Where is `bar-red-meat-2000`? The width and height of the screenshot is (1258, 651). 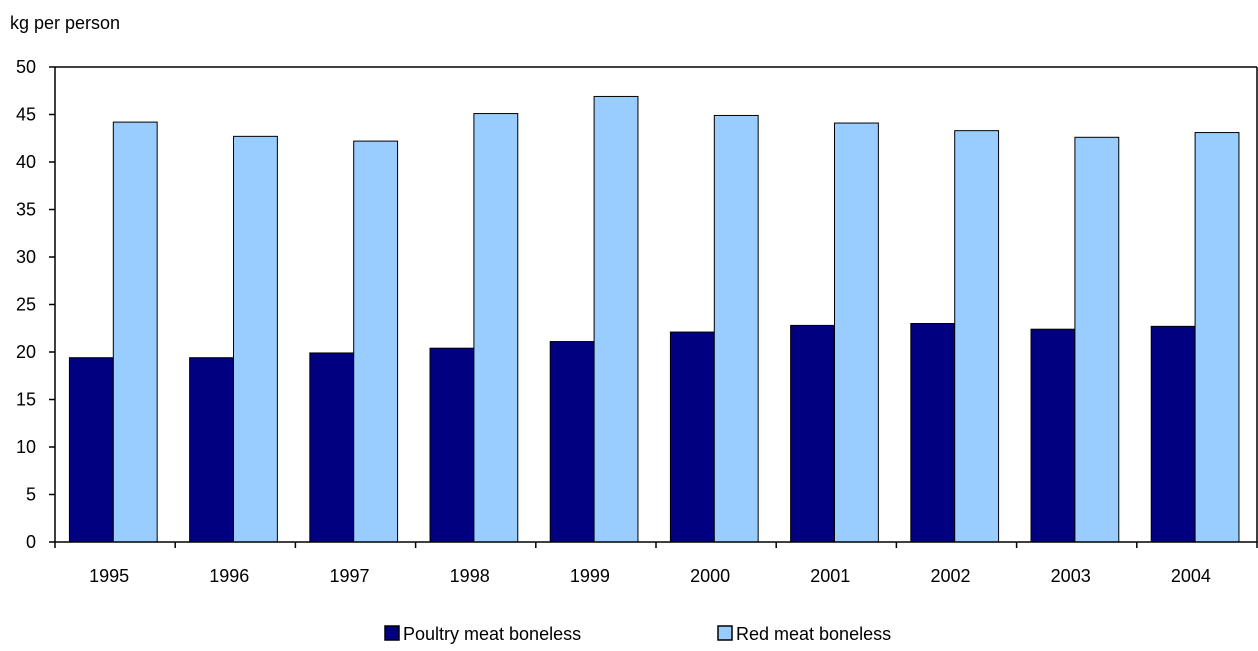
bar-red-meat-2000 is located at coordinates (736, 328).